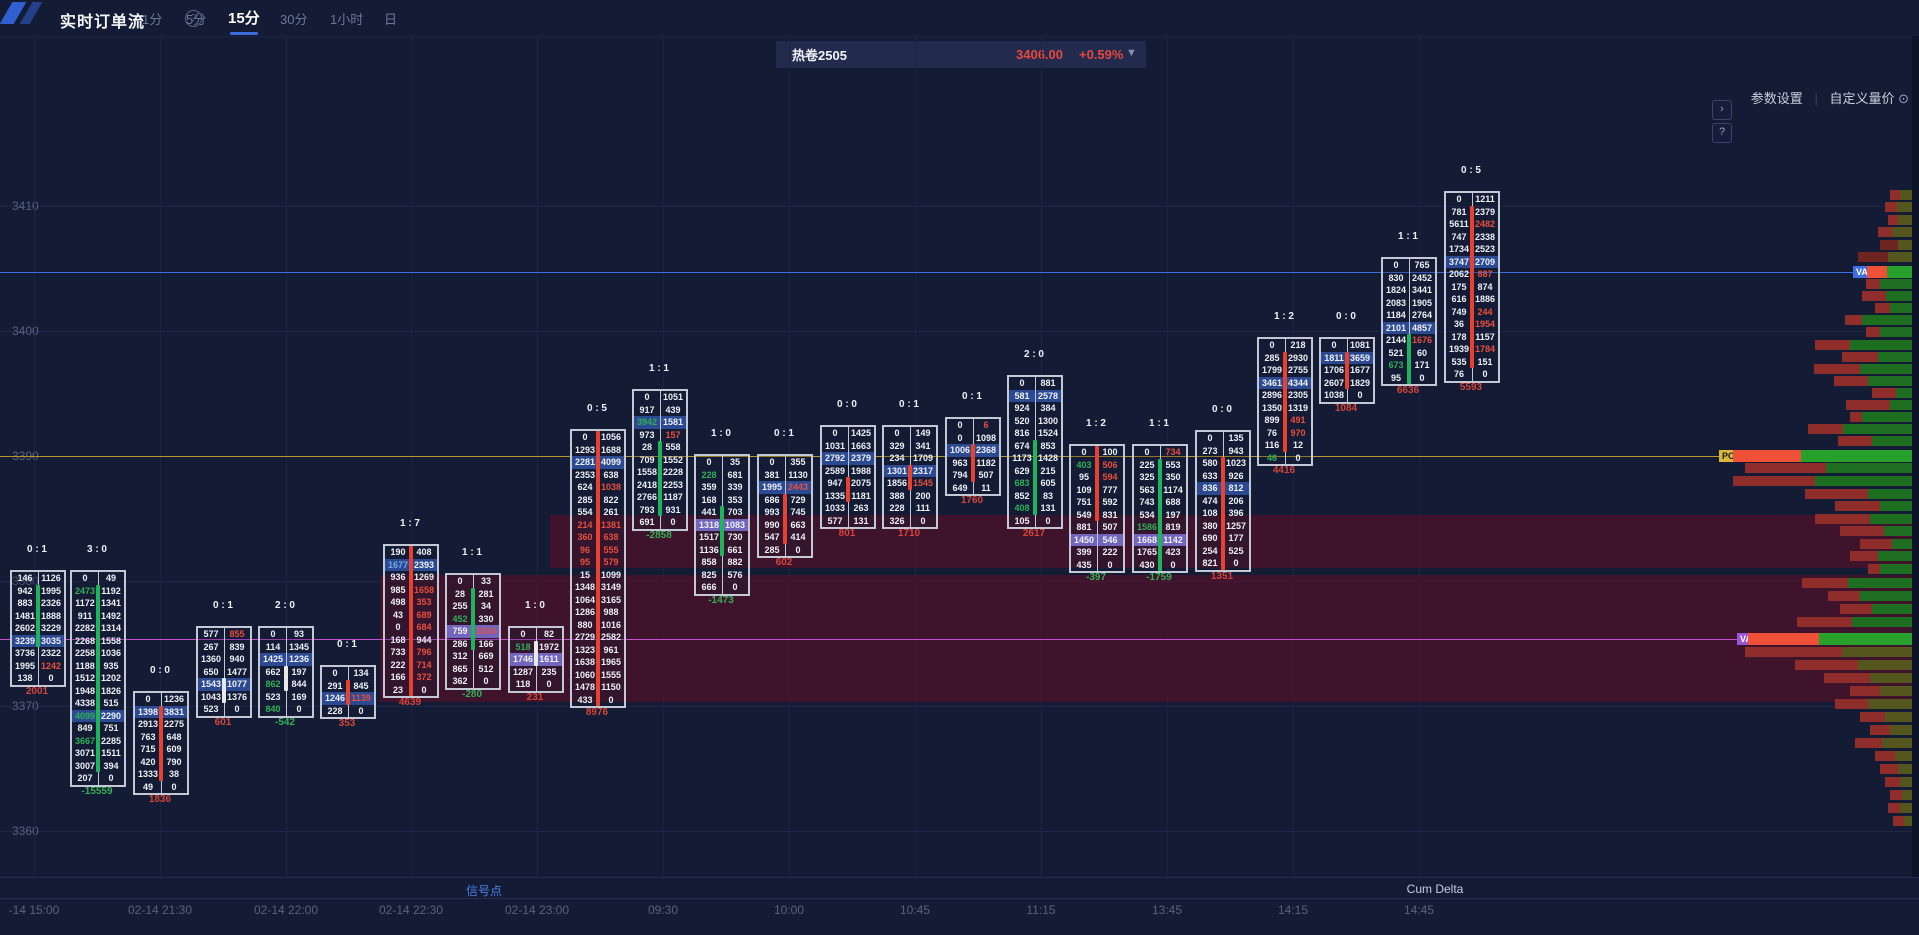 Image resolution: width=1919 pixels, height=935 pixels. What do you see at coordinates (1722, 110) in the screenshot?
I see `expand-side-button: ›` at bounding box center [1722, 110].